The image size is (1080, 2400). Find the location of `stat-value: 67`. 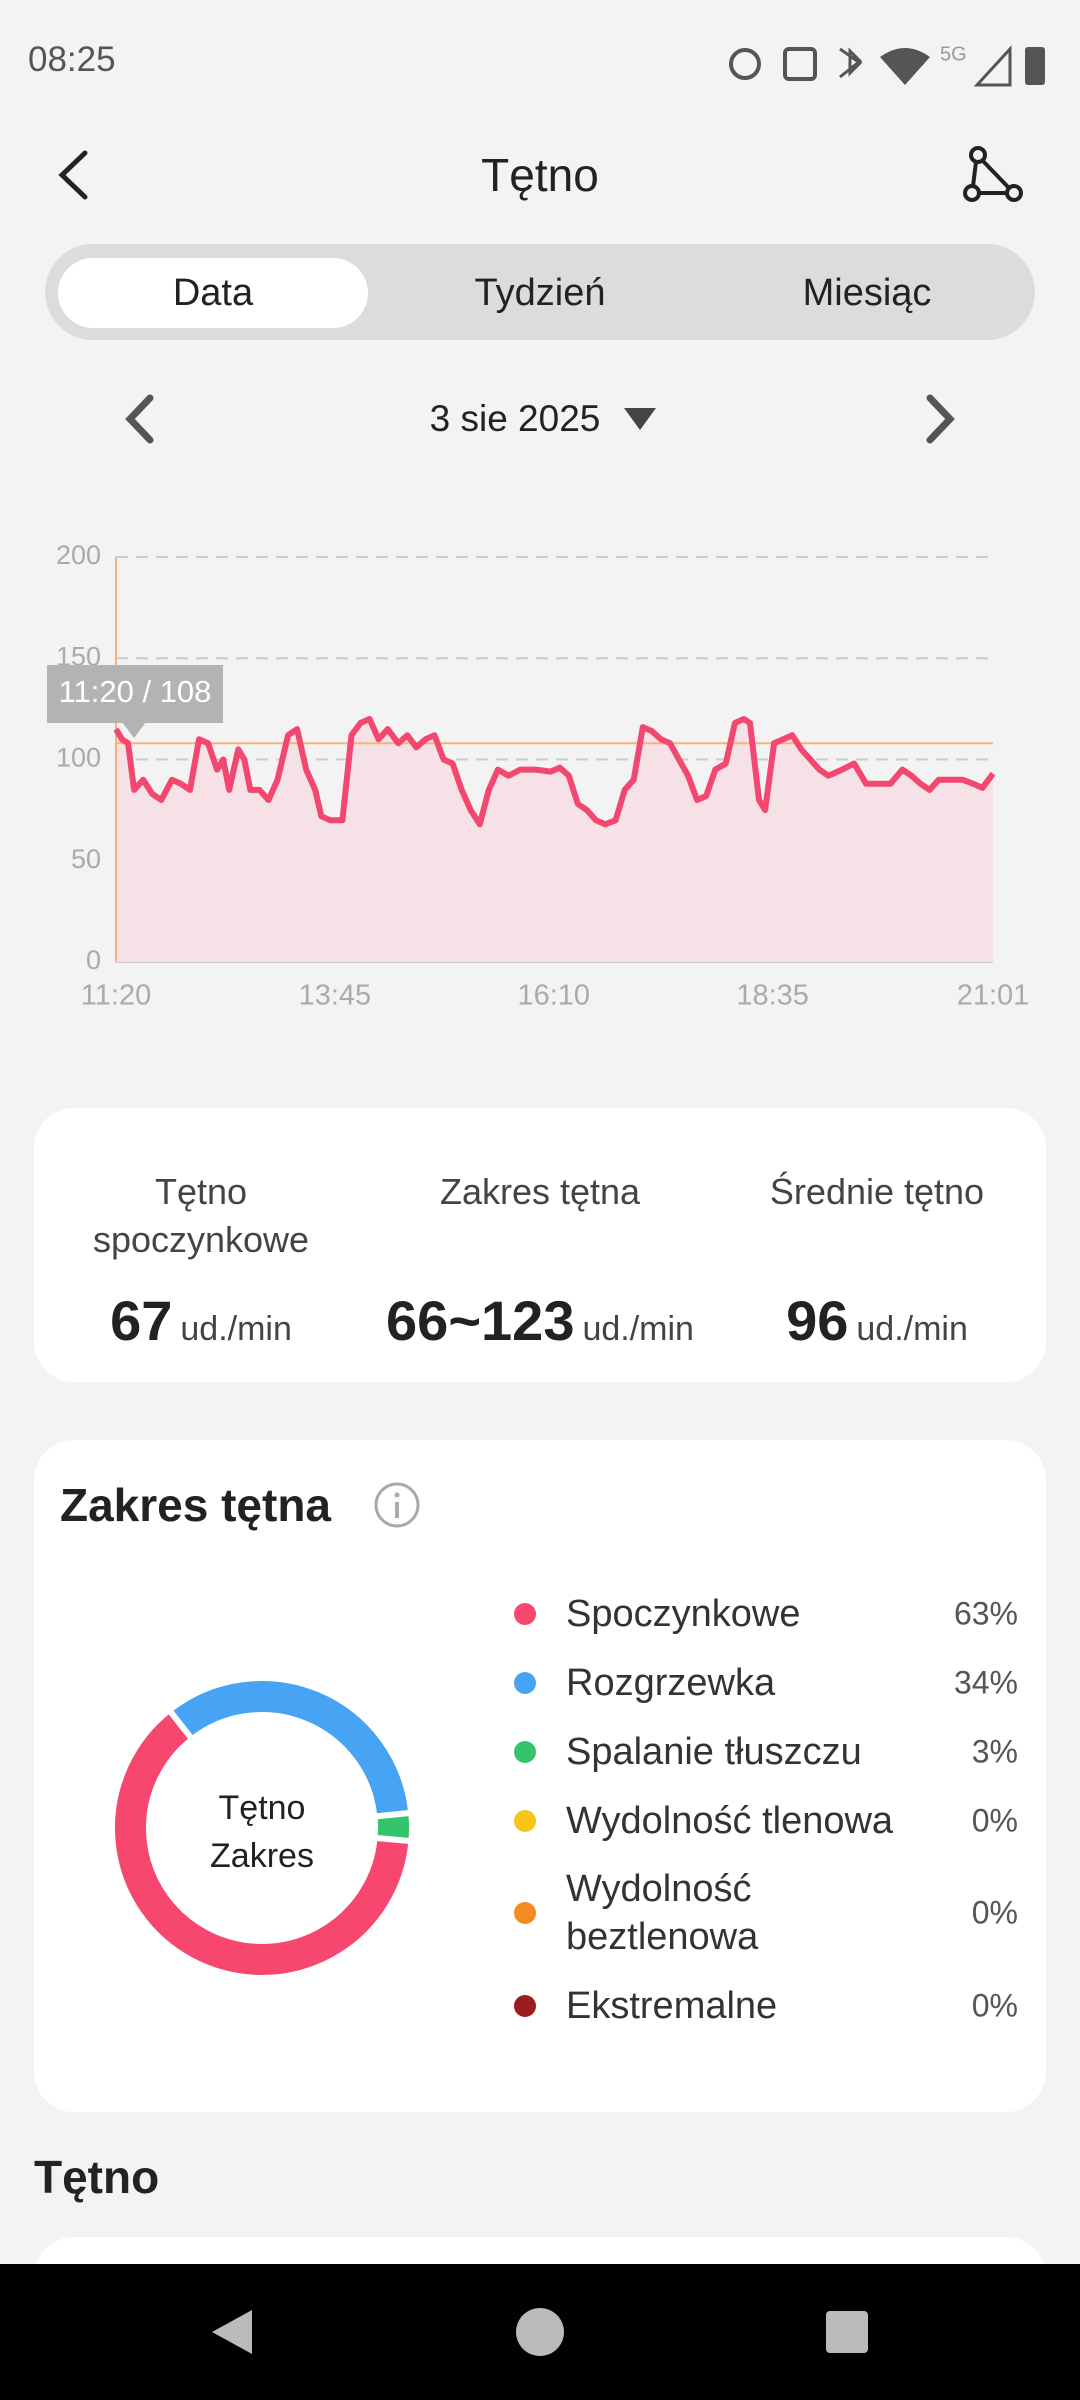

stat-value: 67 is located at coordinates (141, 1320).